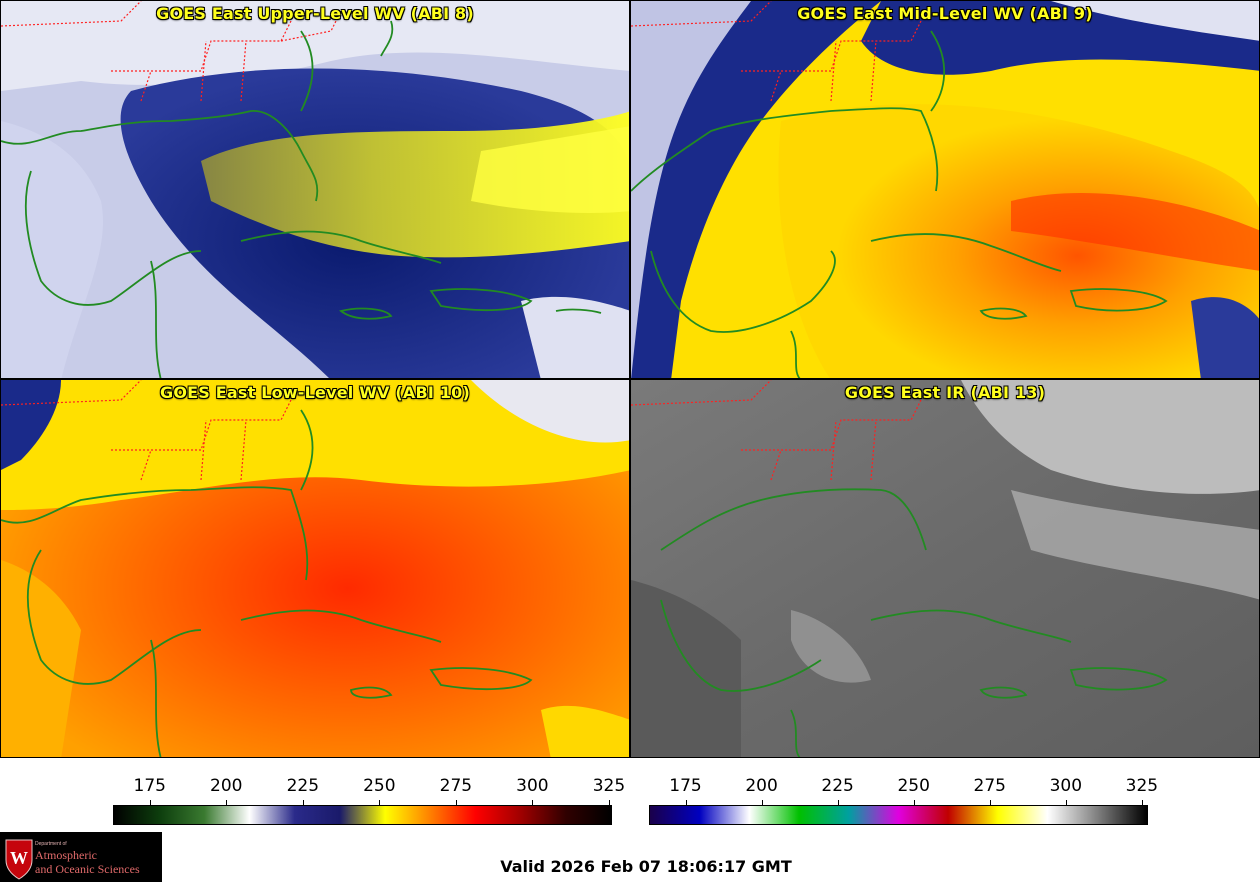 This screenshot has height=882, width=1260. Describe the element at coordinates (149, 786) in the screenshot. I see `wv-colorbar-tick-label: 175` at that location.